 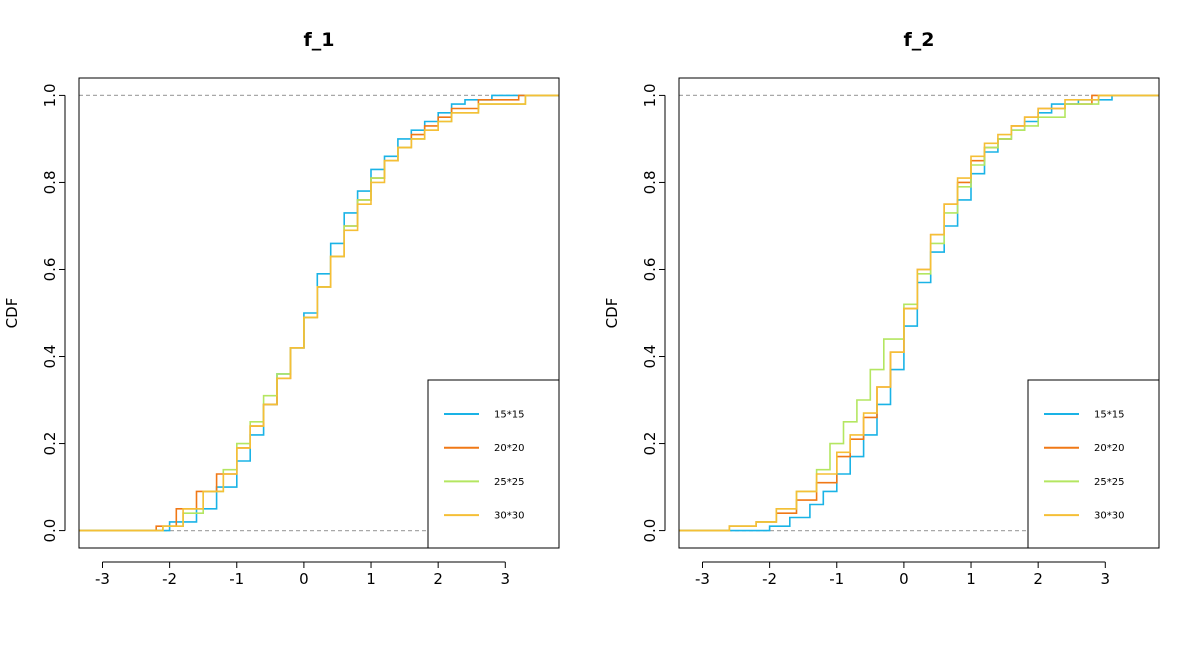 I want to click on chart-title: f_1, so click(x=319, y=40).